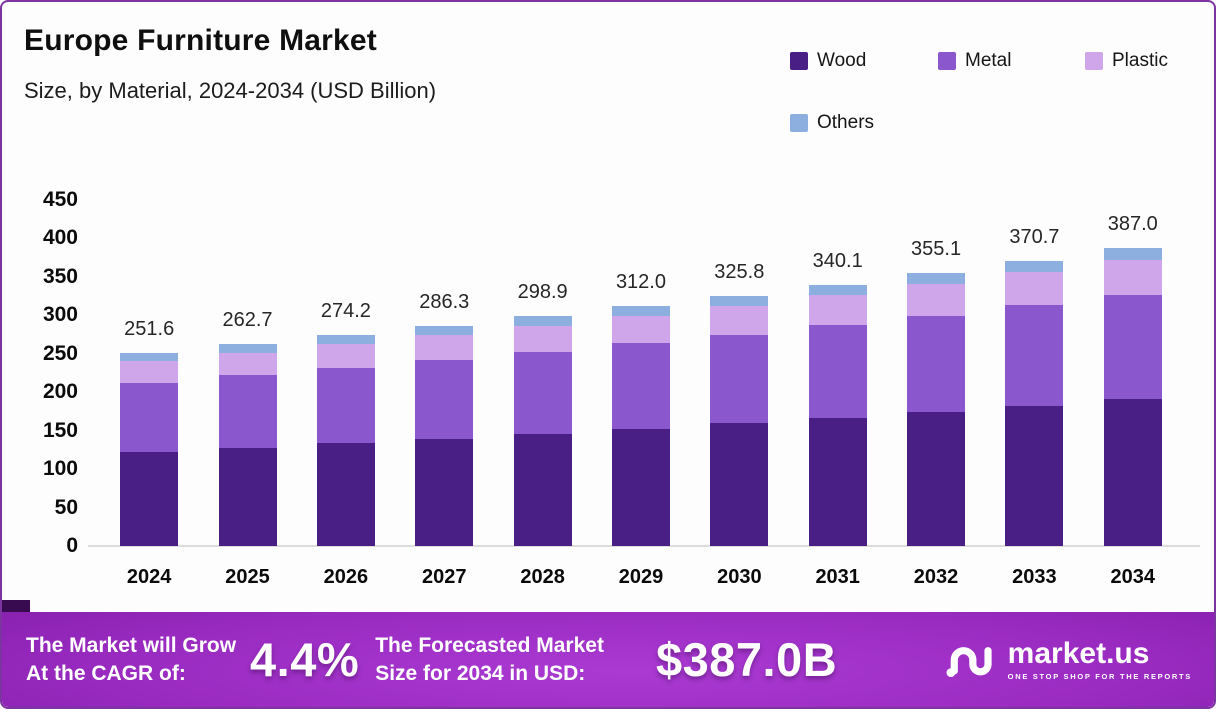 The image size is (1216, 709). I want to click on bar-group-2024: 251.6, so click(149, 373).